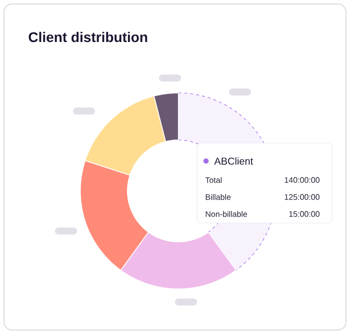 Image resolution: width=350 pixels, height=334 pixels. I want to click on text: Billable, so click(218, 197).